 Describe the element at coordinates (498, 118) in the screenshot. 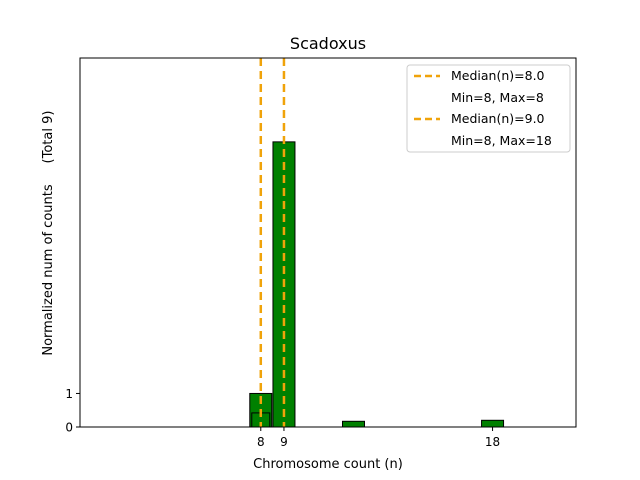

I see `legend-label: Median(n)=9.0` at that location.